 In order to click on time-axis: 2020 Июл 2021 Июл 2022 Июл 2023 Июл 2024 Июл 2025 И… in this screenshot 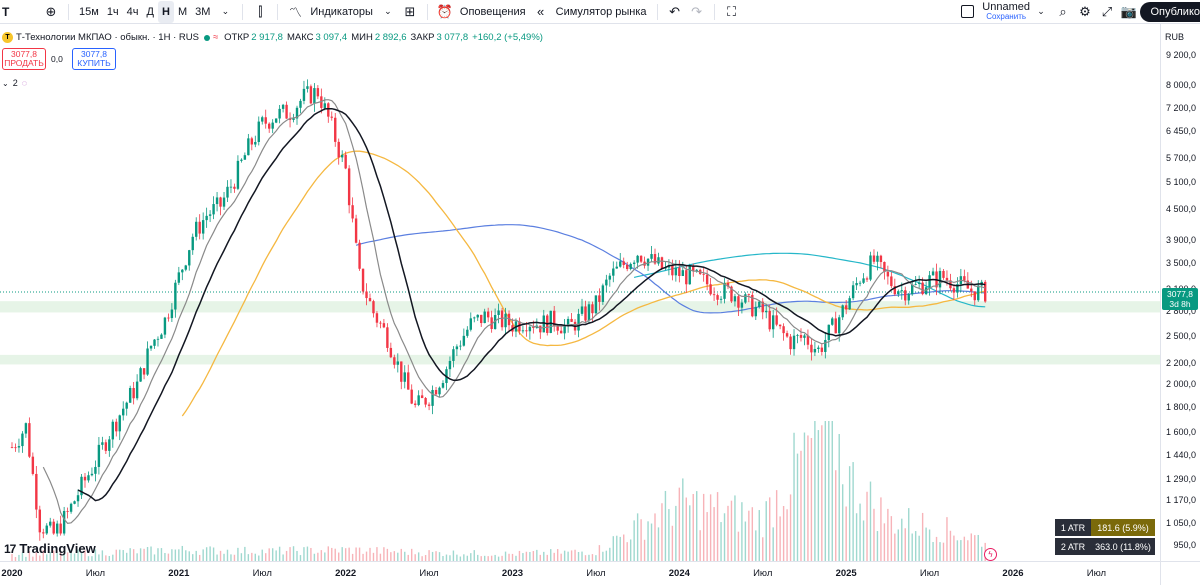, I will do `click(580, 573)`.